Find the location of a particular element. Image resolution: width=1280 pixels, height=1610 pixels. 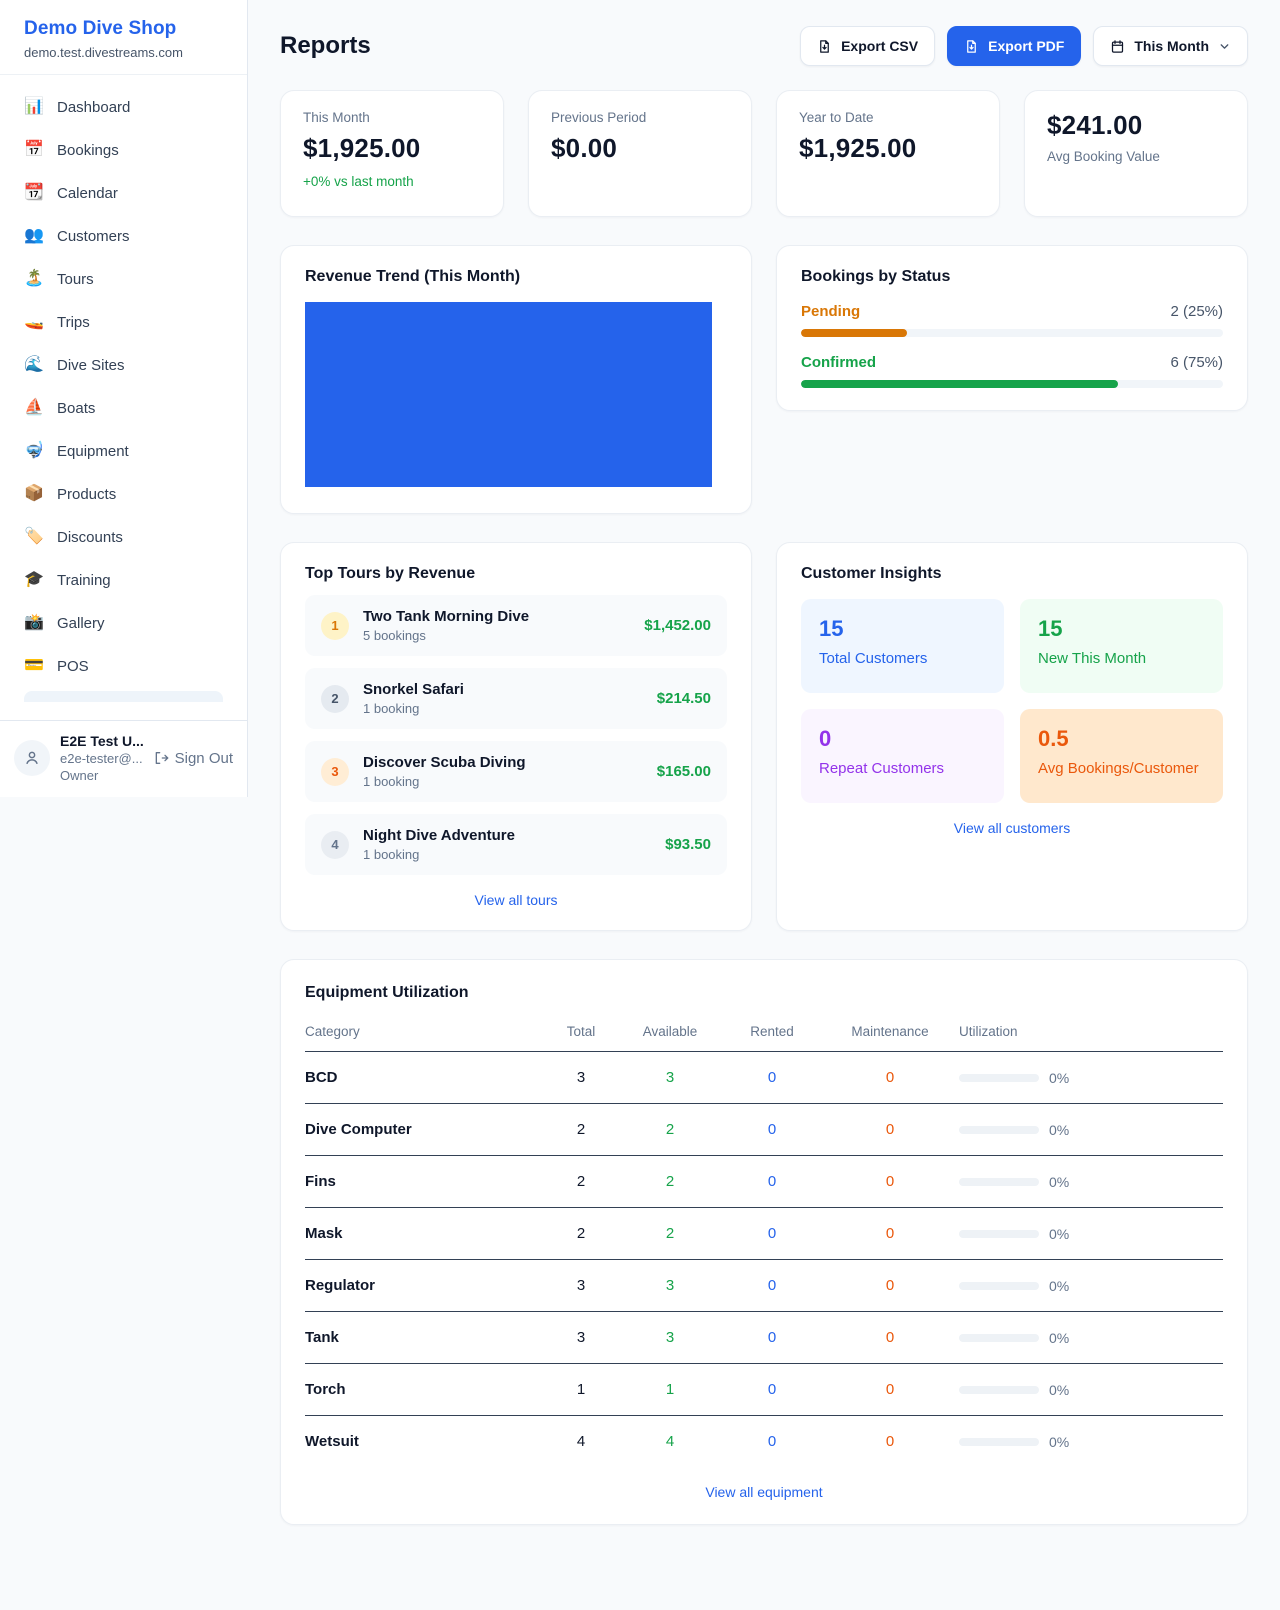

avatar is located at coordinates (32, 758).